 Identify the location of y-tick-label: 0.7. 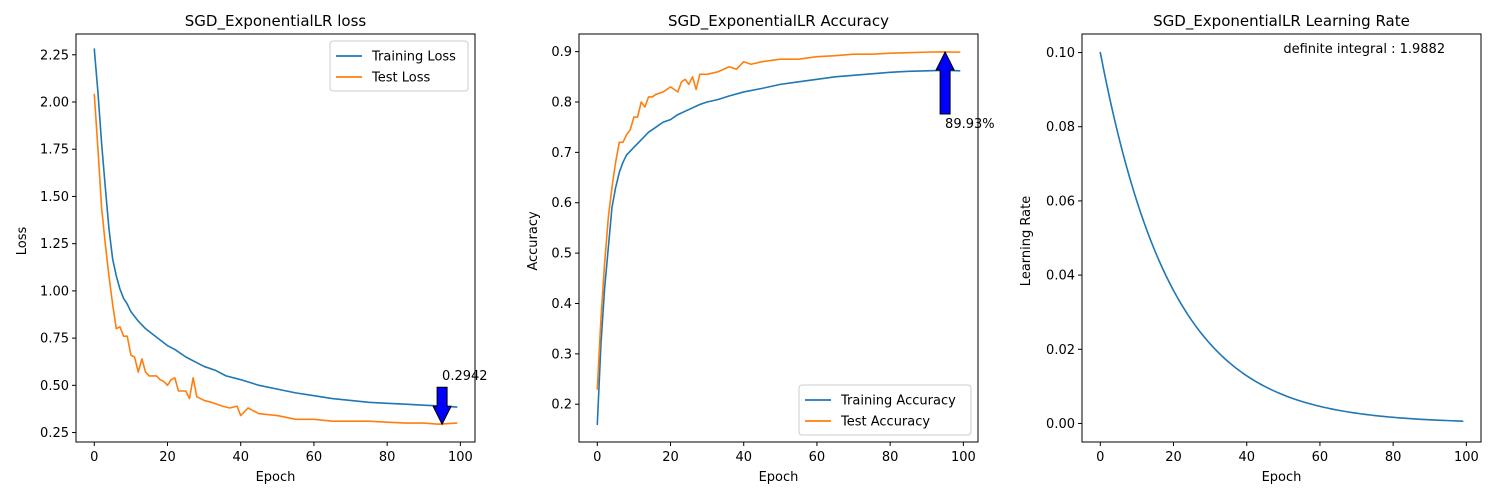
(561, 153).